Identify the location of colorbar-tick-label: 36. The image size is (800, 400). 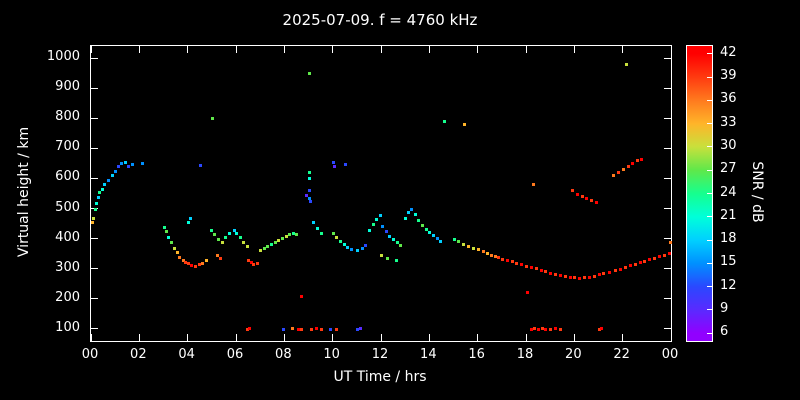
(728, 99).